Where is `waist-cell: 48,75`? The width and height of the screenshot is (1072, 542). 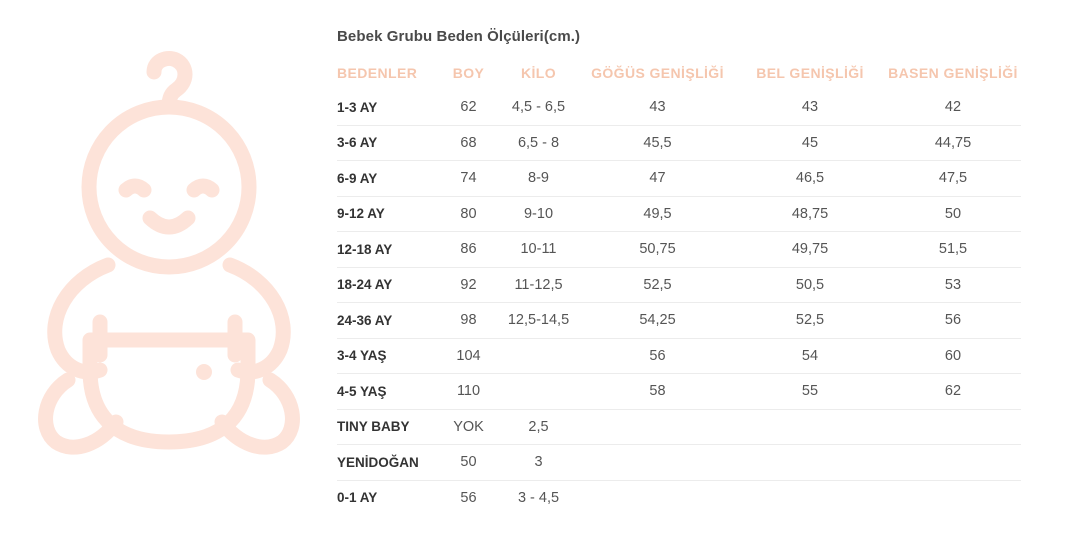
waist-cell: 48,75 is located at coordinates (810, 214).